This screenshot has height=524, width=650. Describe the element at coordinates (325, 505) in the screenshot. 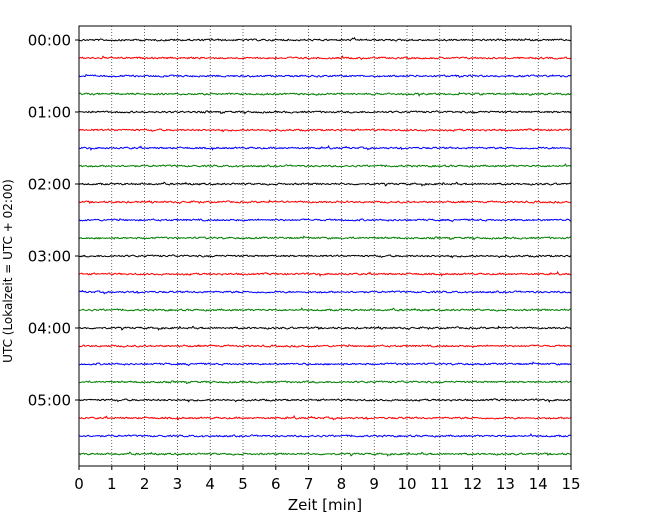

I see `x-axis-label: Zeit [min]` at that location.